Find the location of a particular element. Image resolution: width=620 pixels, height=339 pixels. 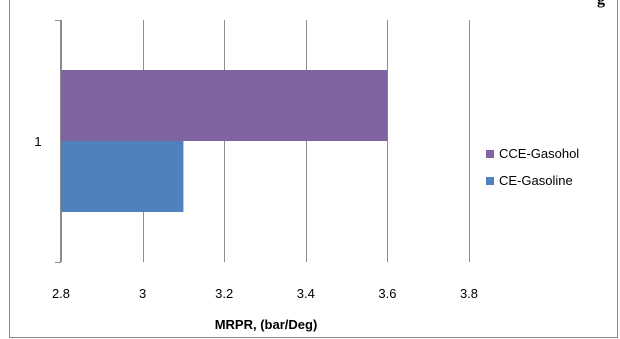

x-tick-label: 3.6 is located at coordinates (387, 293).